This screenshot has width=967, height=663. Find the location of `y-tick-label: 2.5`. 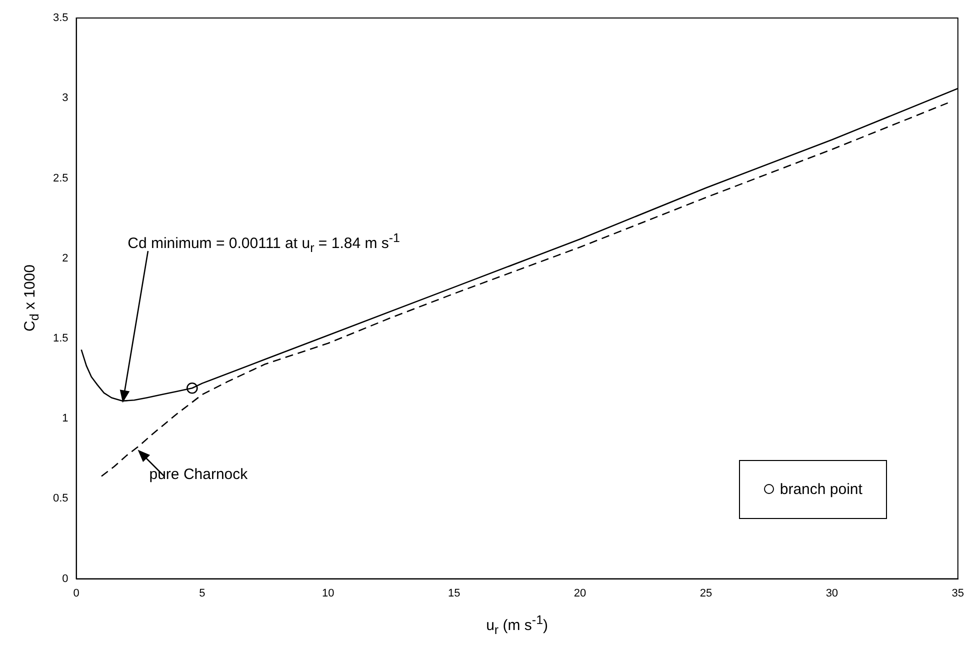

y-tick-label: 2.5 is located at coordinates (60, 178).